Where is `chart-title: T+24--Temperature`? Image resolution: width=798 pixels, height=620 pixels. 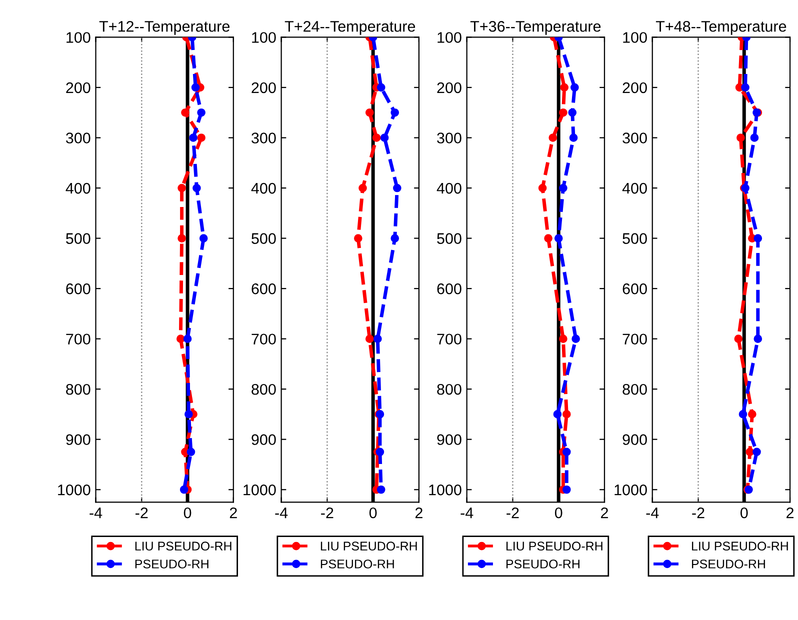 chart-title: T+24--Temperature is located at coordinates (350, 27).